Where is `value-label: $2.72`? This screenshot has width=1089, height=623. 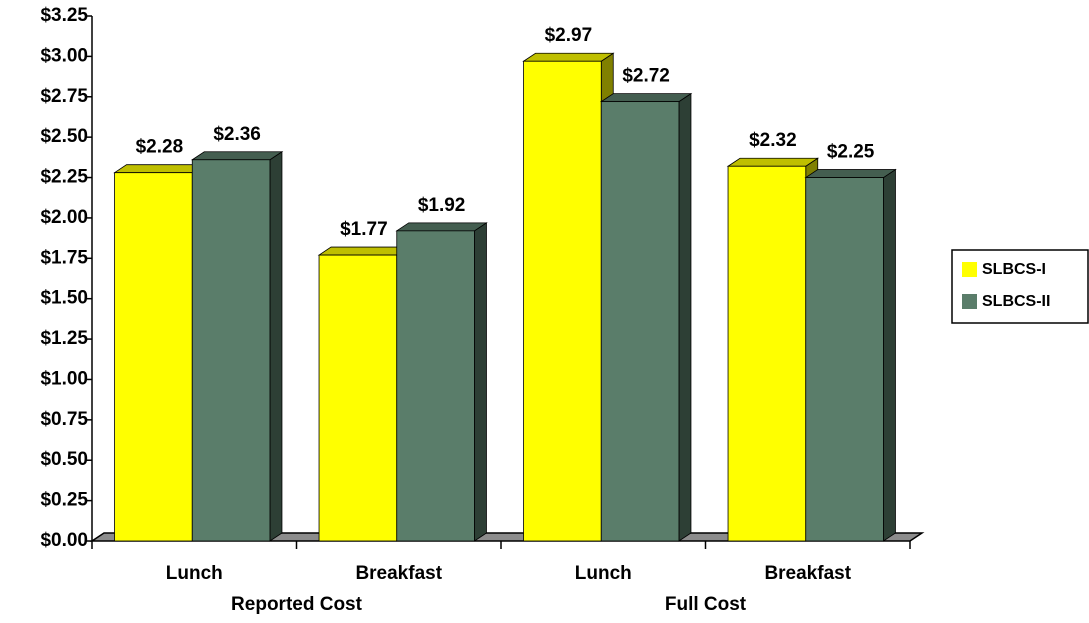 value-label: $2.72 is located at coordinates (646, 76).